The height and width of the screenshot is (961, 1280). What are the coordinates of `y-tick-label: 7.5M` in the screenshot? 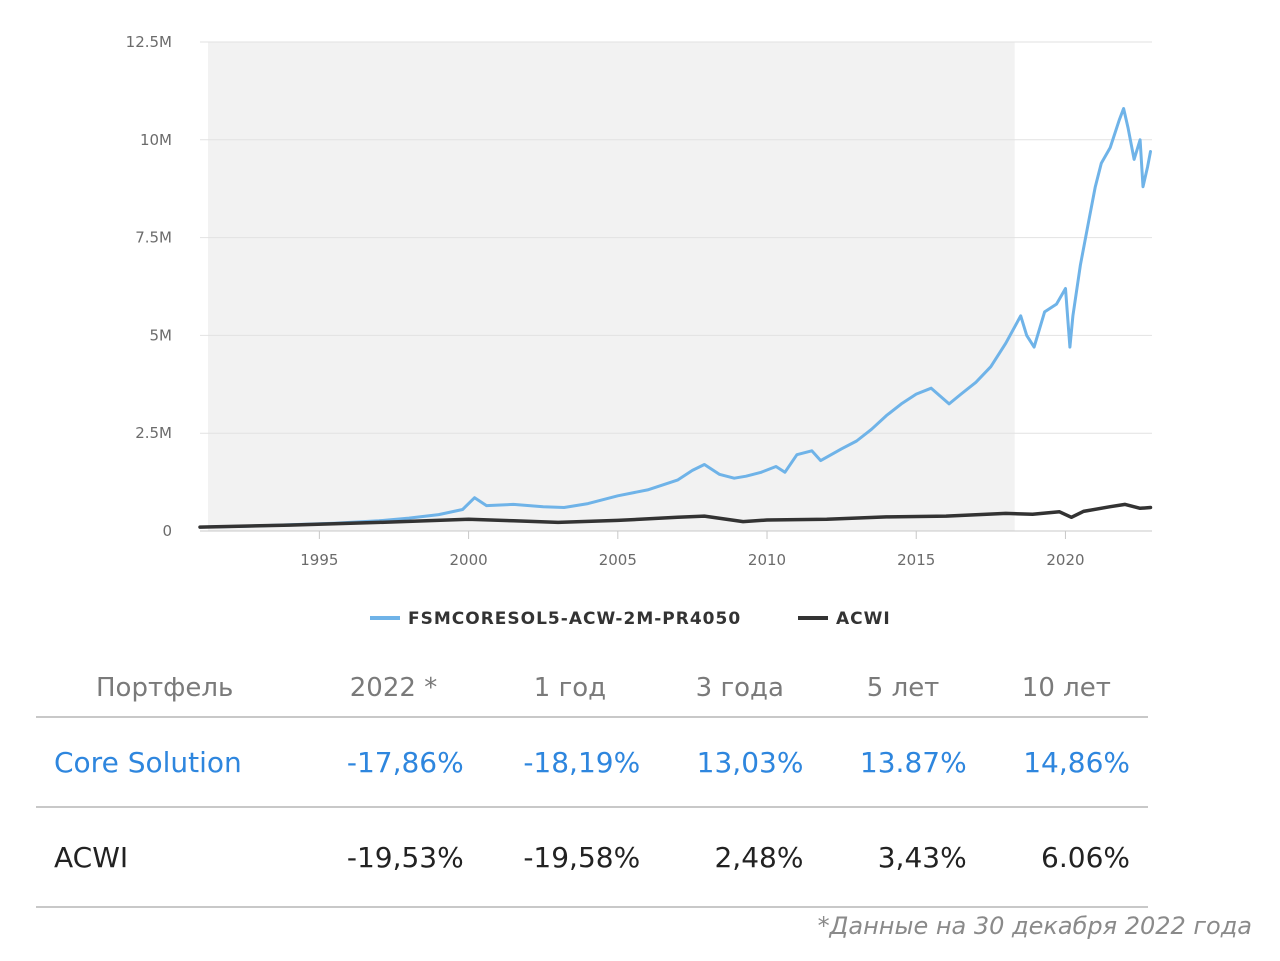 It's located at (153, 238).